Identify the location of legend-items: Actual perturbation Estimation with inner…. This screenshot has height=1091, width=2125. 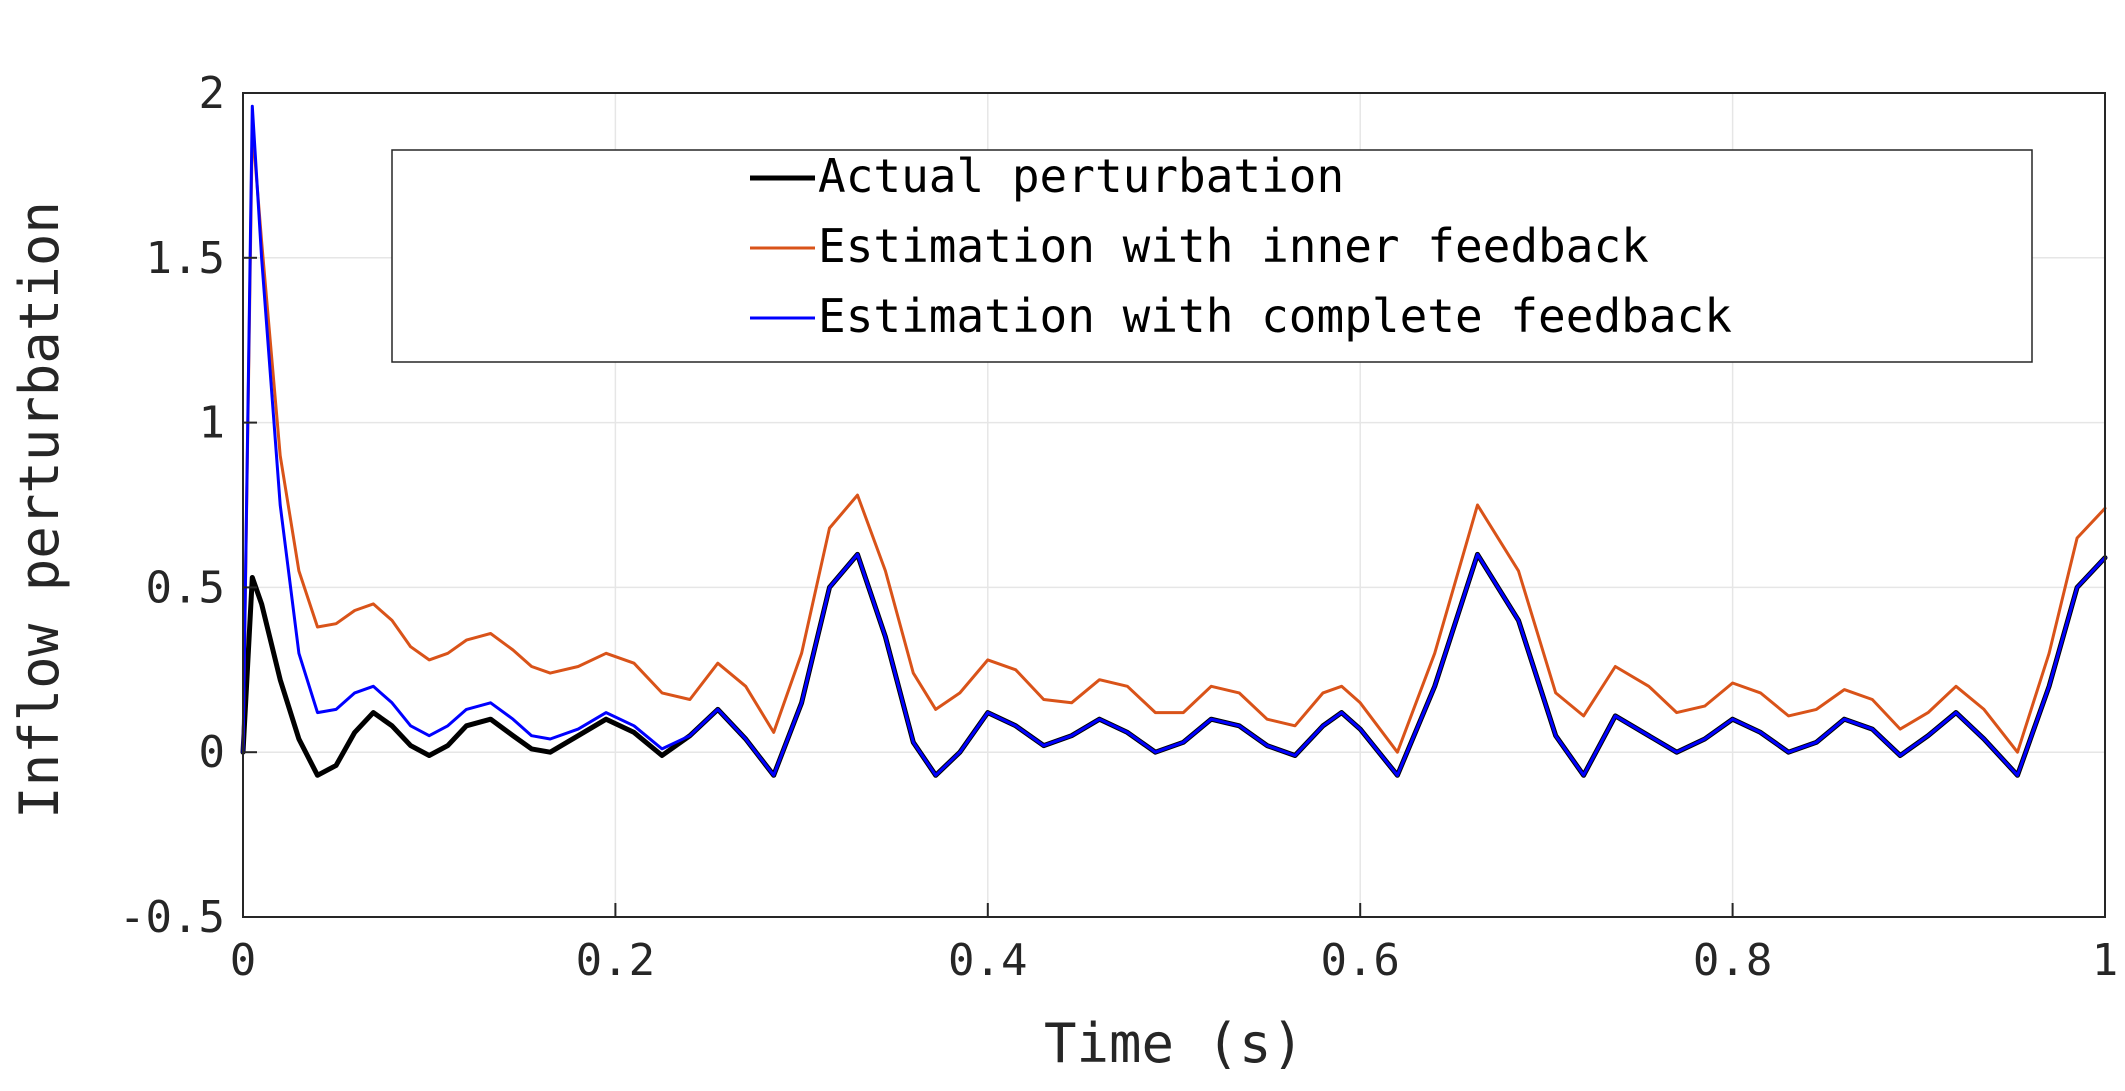
(1241, 246).